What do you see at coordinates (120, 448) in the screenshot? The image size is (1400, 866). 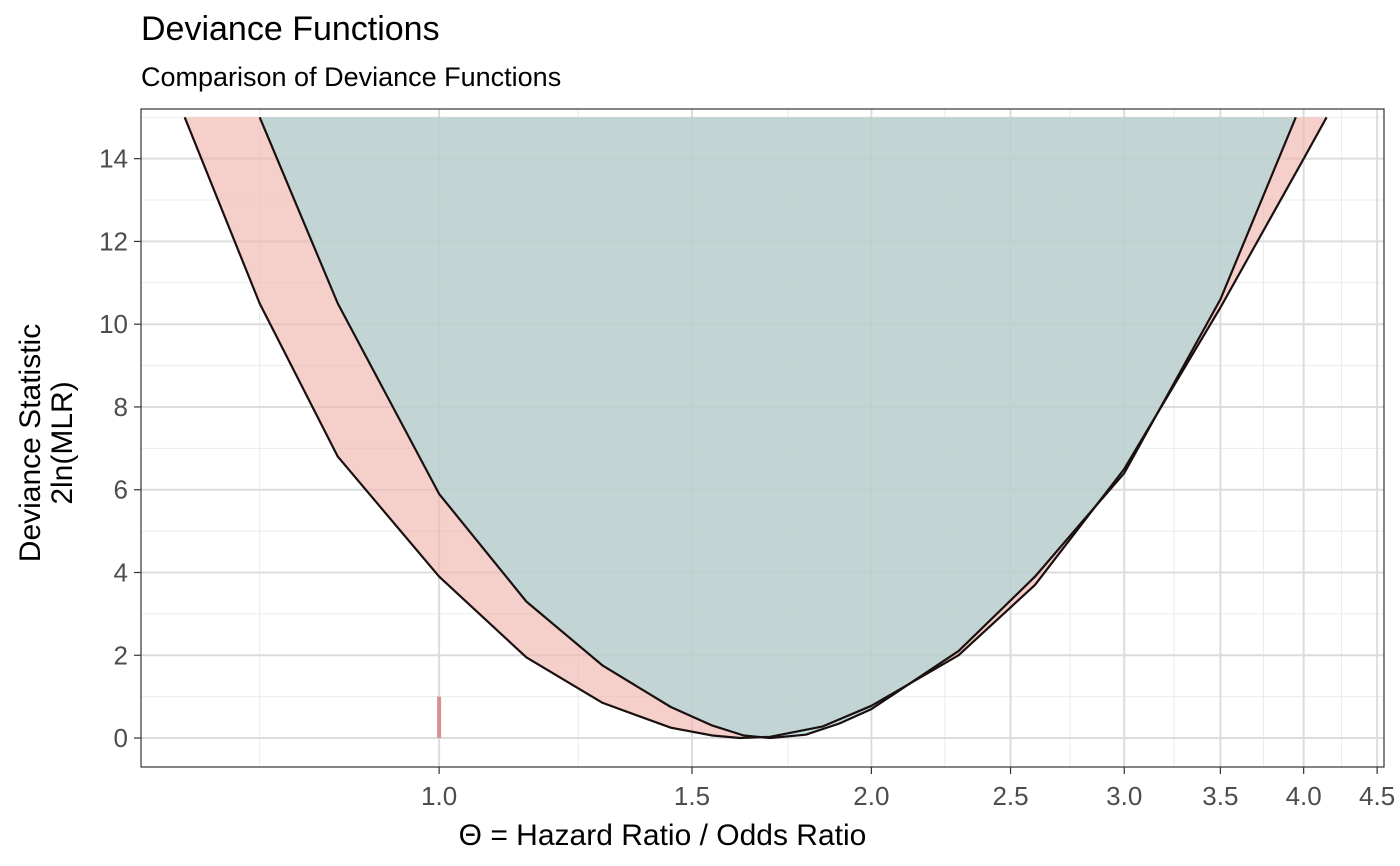 I see `y-axis: 0 2 4 6 8 10 12 14` at bounding box center [120, 448].